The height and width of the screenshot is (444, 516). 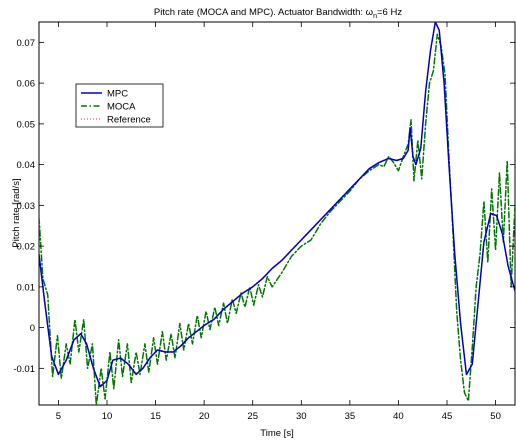 I want to click on y-tick-label: 0.04, so click(x=26, y=165).